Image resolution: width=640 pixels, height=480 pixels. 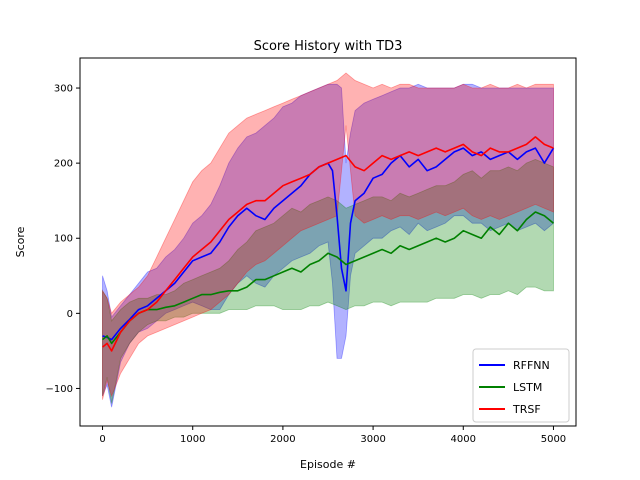 What do you see at coordinates (463, 439) in the screenshot?
I see `x-tick-label: 4000` at bounding box center [463, 439].